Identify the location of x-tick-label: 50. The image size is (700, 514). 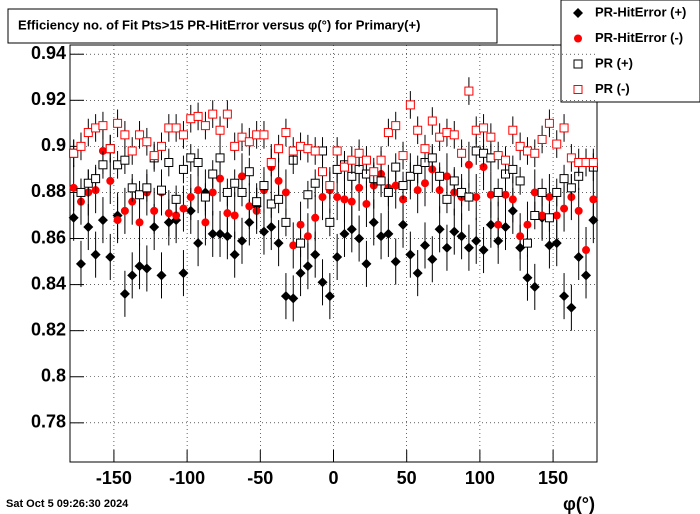
(407, 478).